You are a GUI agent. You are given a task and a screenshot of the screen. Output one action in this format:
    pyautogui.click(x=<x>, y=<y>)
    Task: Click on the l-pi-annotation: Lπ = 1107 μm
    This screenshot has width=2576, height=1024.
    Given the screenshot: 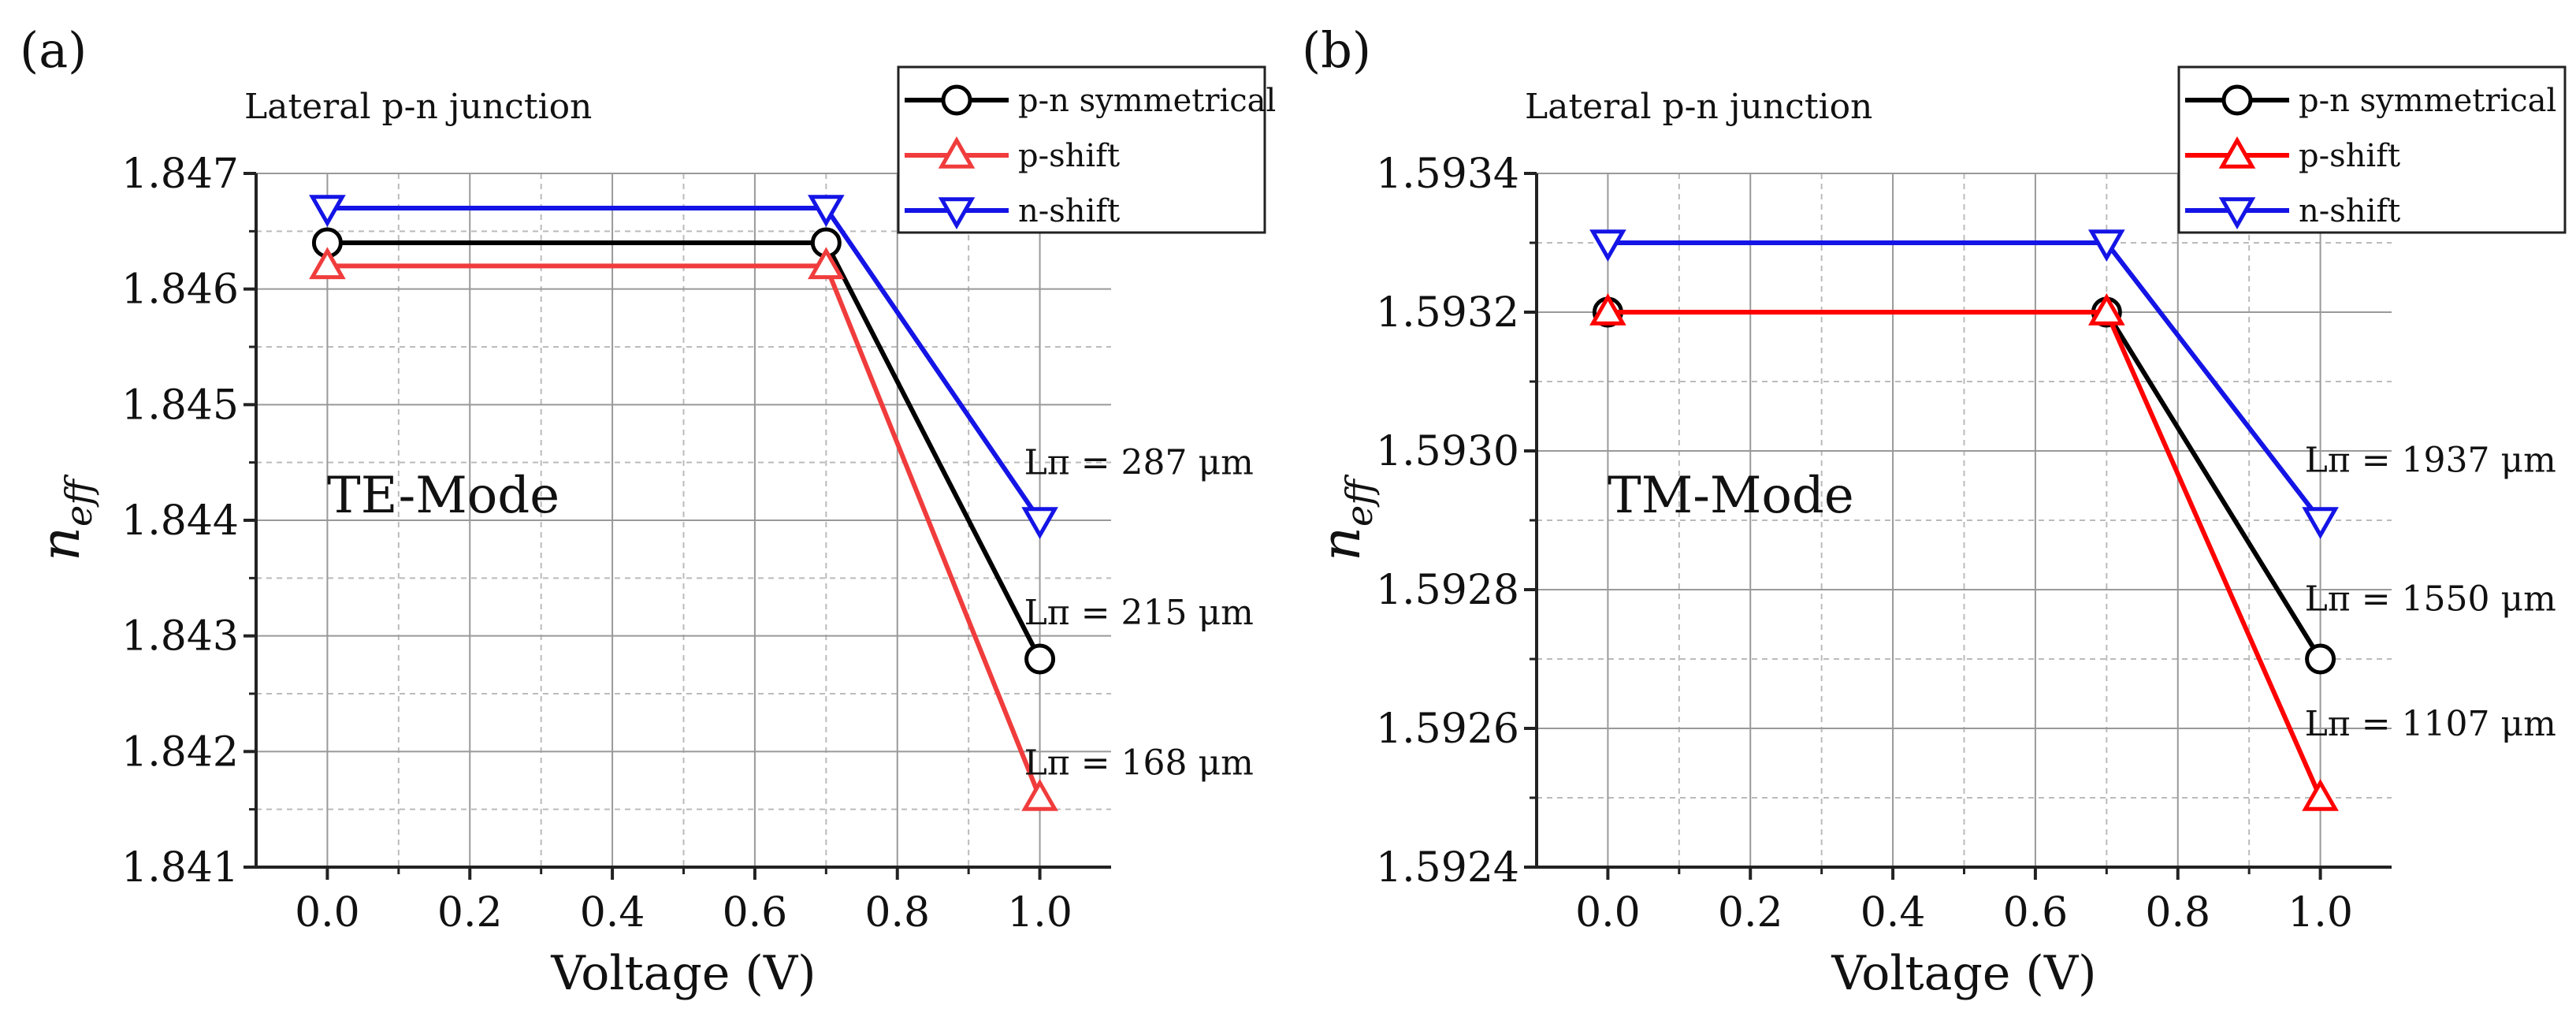 What is the action you would take?
    pyautogui.click(x=2430, y=724)
    